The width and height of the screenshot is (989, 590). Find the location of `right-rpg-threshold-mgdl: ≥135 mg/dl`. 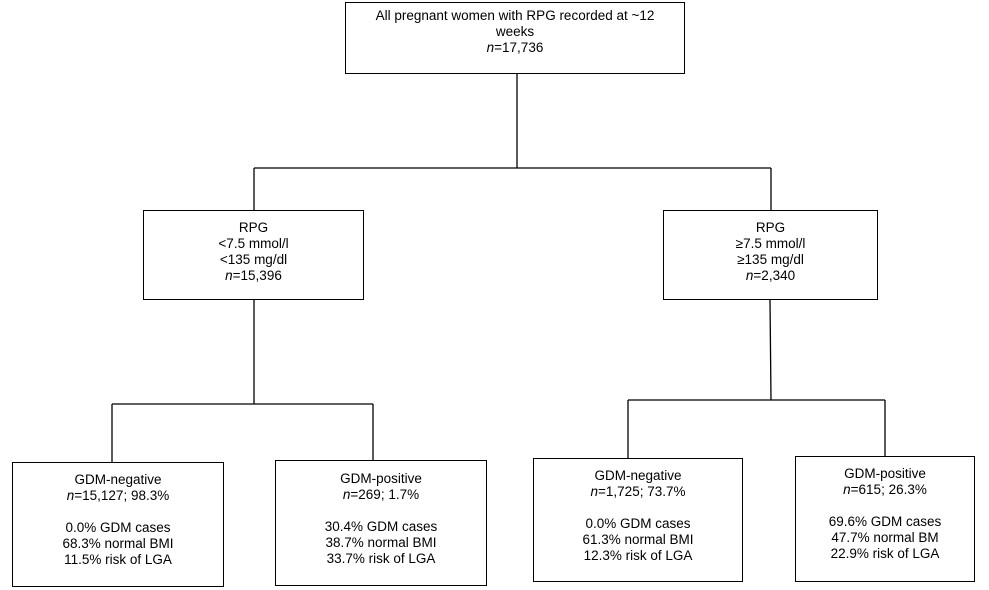

right-rpg-threshold-mgdl: ≥135 mg/dl is located at coordinates (770, 259).